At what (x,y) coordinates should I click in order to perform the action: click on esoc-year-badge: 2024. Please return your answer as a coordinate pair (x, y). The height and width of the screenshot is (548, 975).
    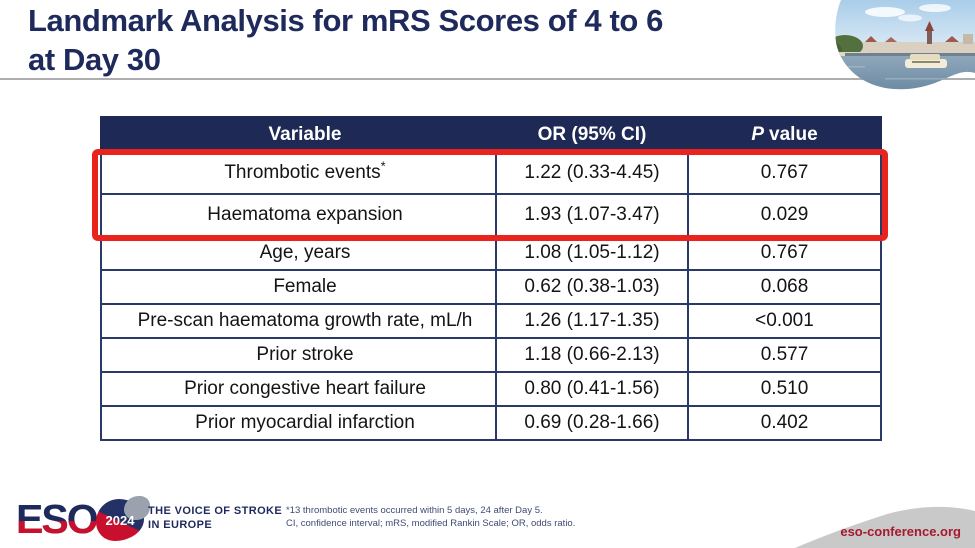
    Looking at the image, I should click on (123, 518).